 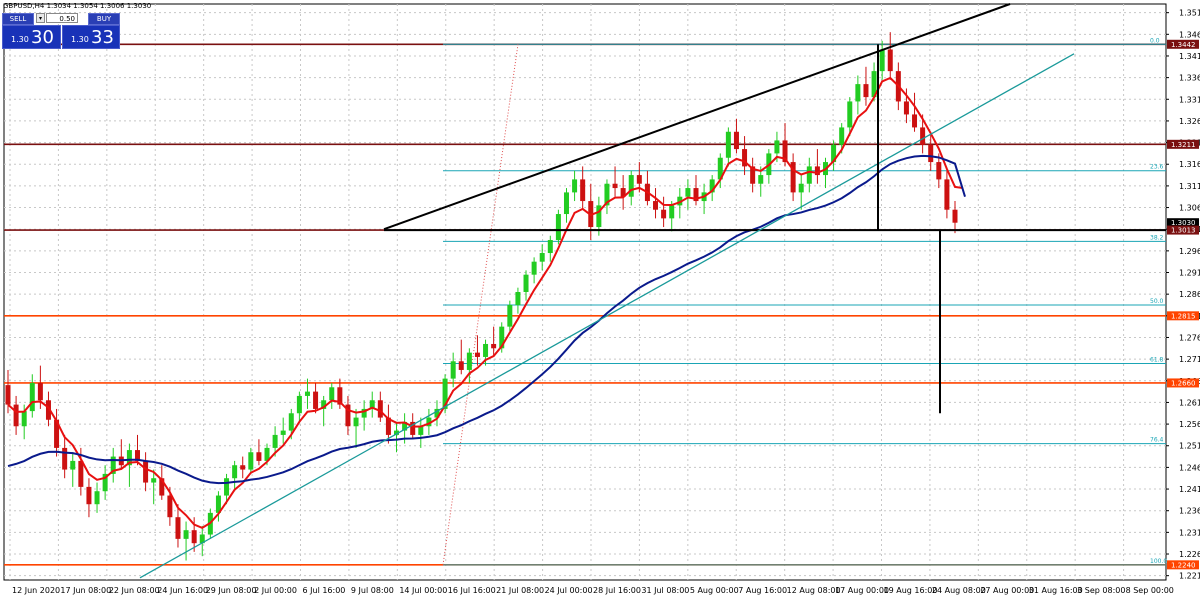 I want to click on time-tick-label: 24 Aug 08:00, so click(x=959, y=590).